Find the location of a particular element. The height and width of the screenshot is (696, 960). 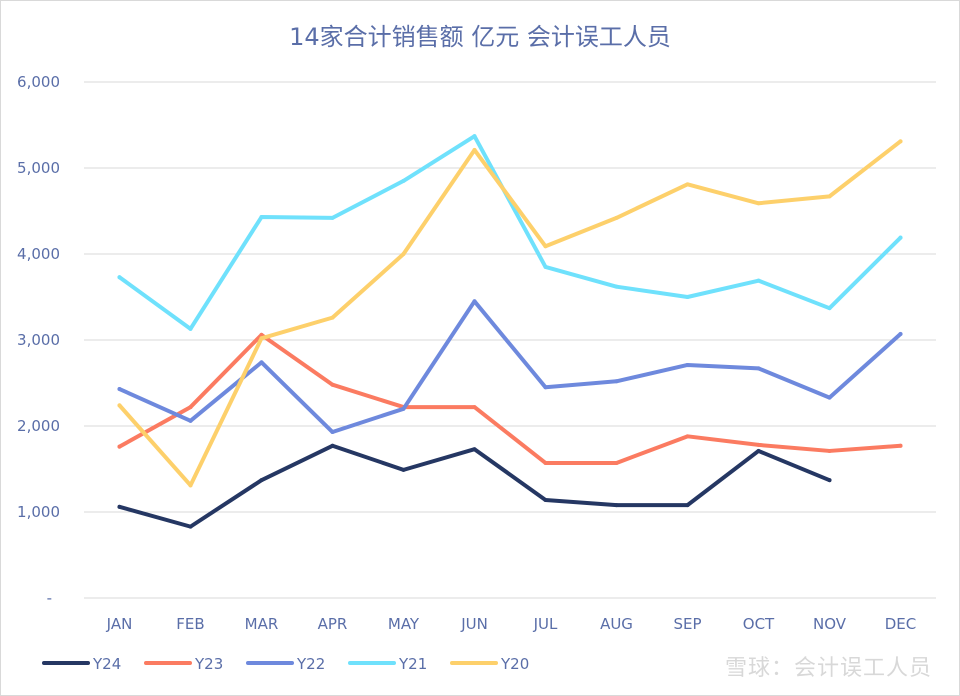

x-tick-label: MAY is located at coordinates (404, 624).